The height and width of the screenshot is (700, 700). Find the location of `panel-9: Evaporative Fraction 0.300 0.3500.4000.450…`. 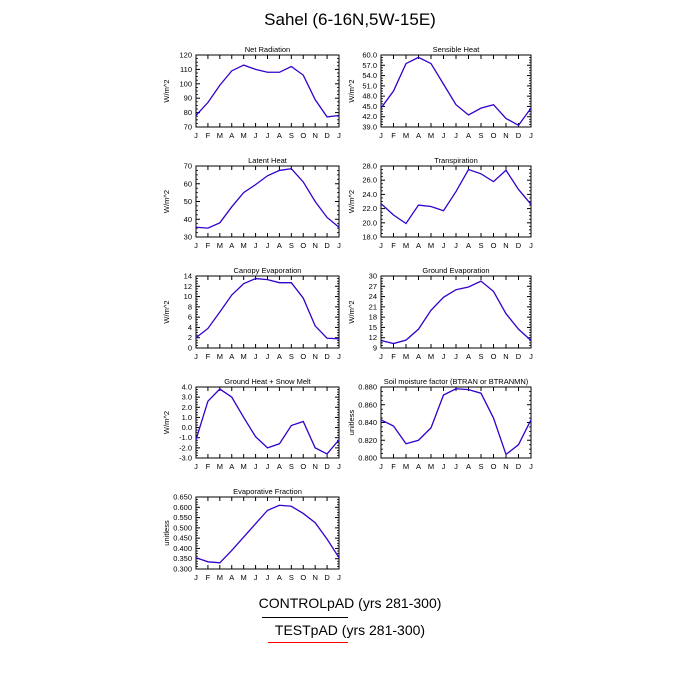

panel-9: Evaporative Fraction 0.300 0.3500.4000.450… is located at coordinates (251, 534).